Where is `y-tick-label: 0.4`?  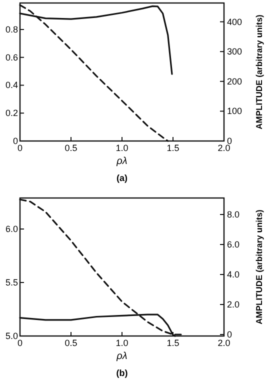
y-tick-label: 0.4 is located at coordinates (11, 85).